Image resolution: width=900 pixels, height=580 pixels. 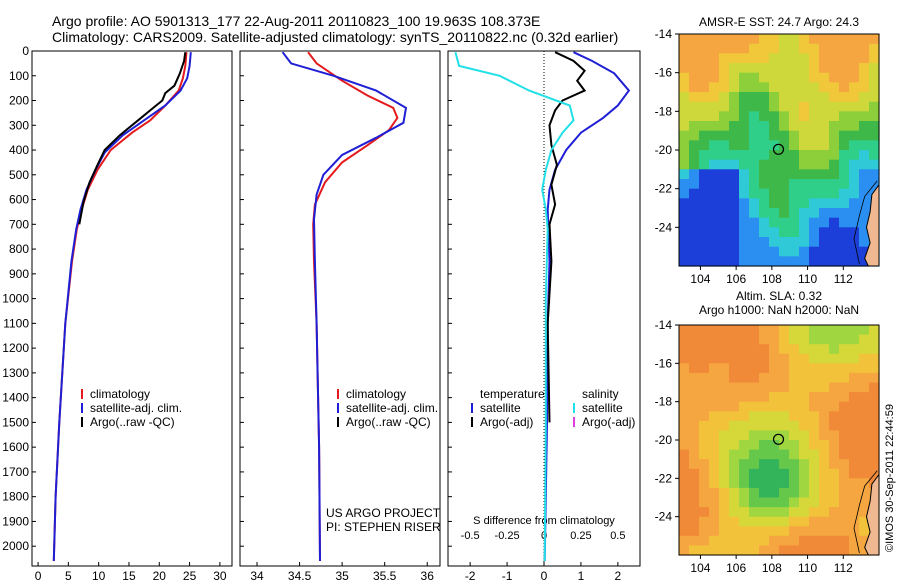 What do you see at coordinates (132, 422) in the screenshot?
I see `legend-label: Argo(..raw -QC)` at bounding box center [132, 422].